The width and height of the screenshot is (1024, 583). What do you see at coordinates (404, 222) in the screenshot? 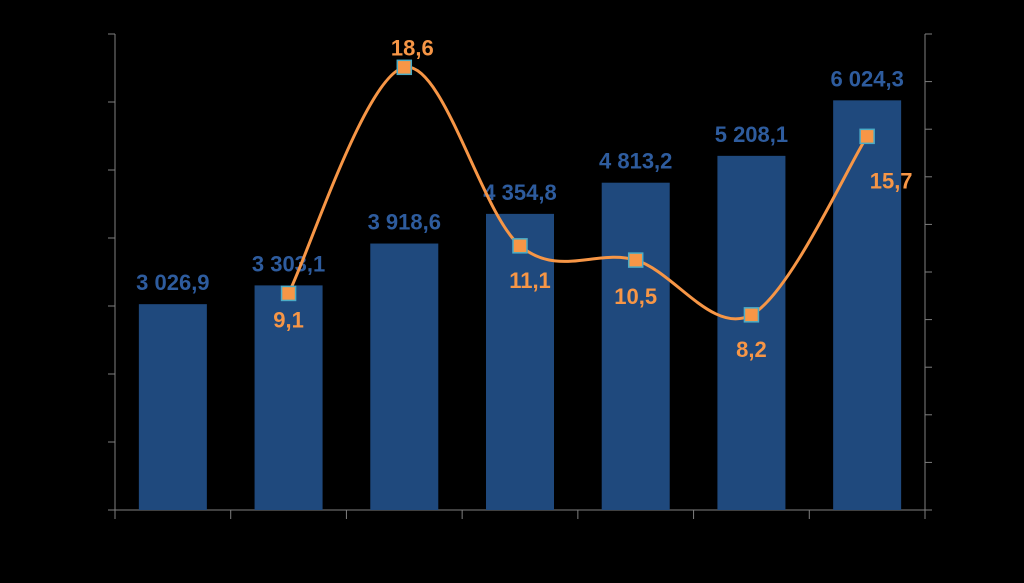
I see `bar-value-label: 3 918,6` at bounding box center [404, 222].